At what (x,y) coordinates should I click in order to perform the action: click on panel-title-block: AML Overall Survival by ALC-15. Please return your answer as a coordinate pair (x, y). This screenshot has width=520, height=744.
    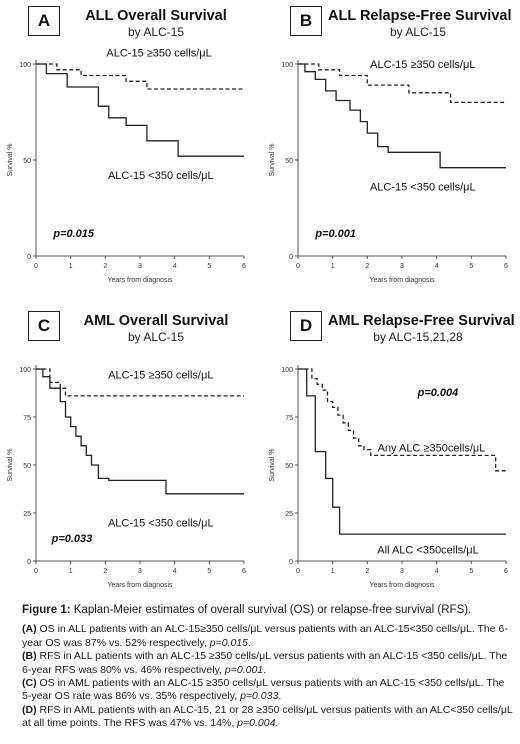
    Looking at the image, I should click on (156, 328).